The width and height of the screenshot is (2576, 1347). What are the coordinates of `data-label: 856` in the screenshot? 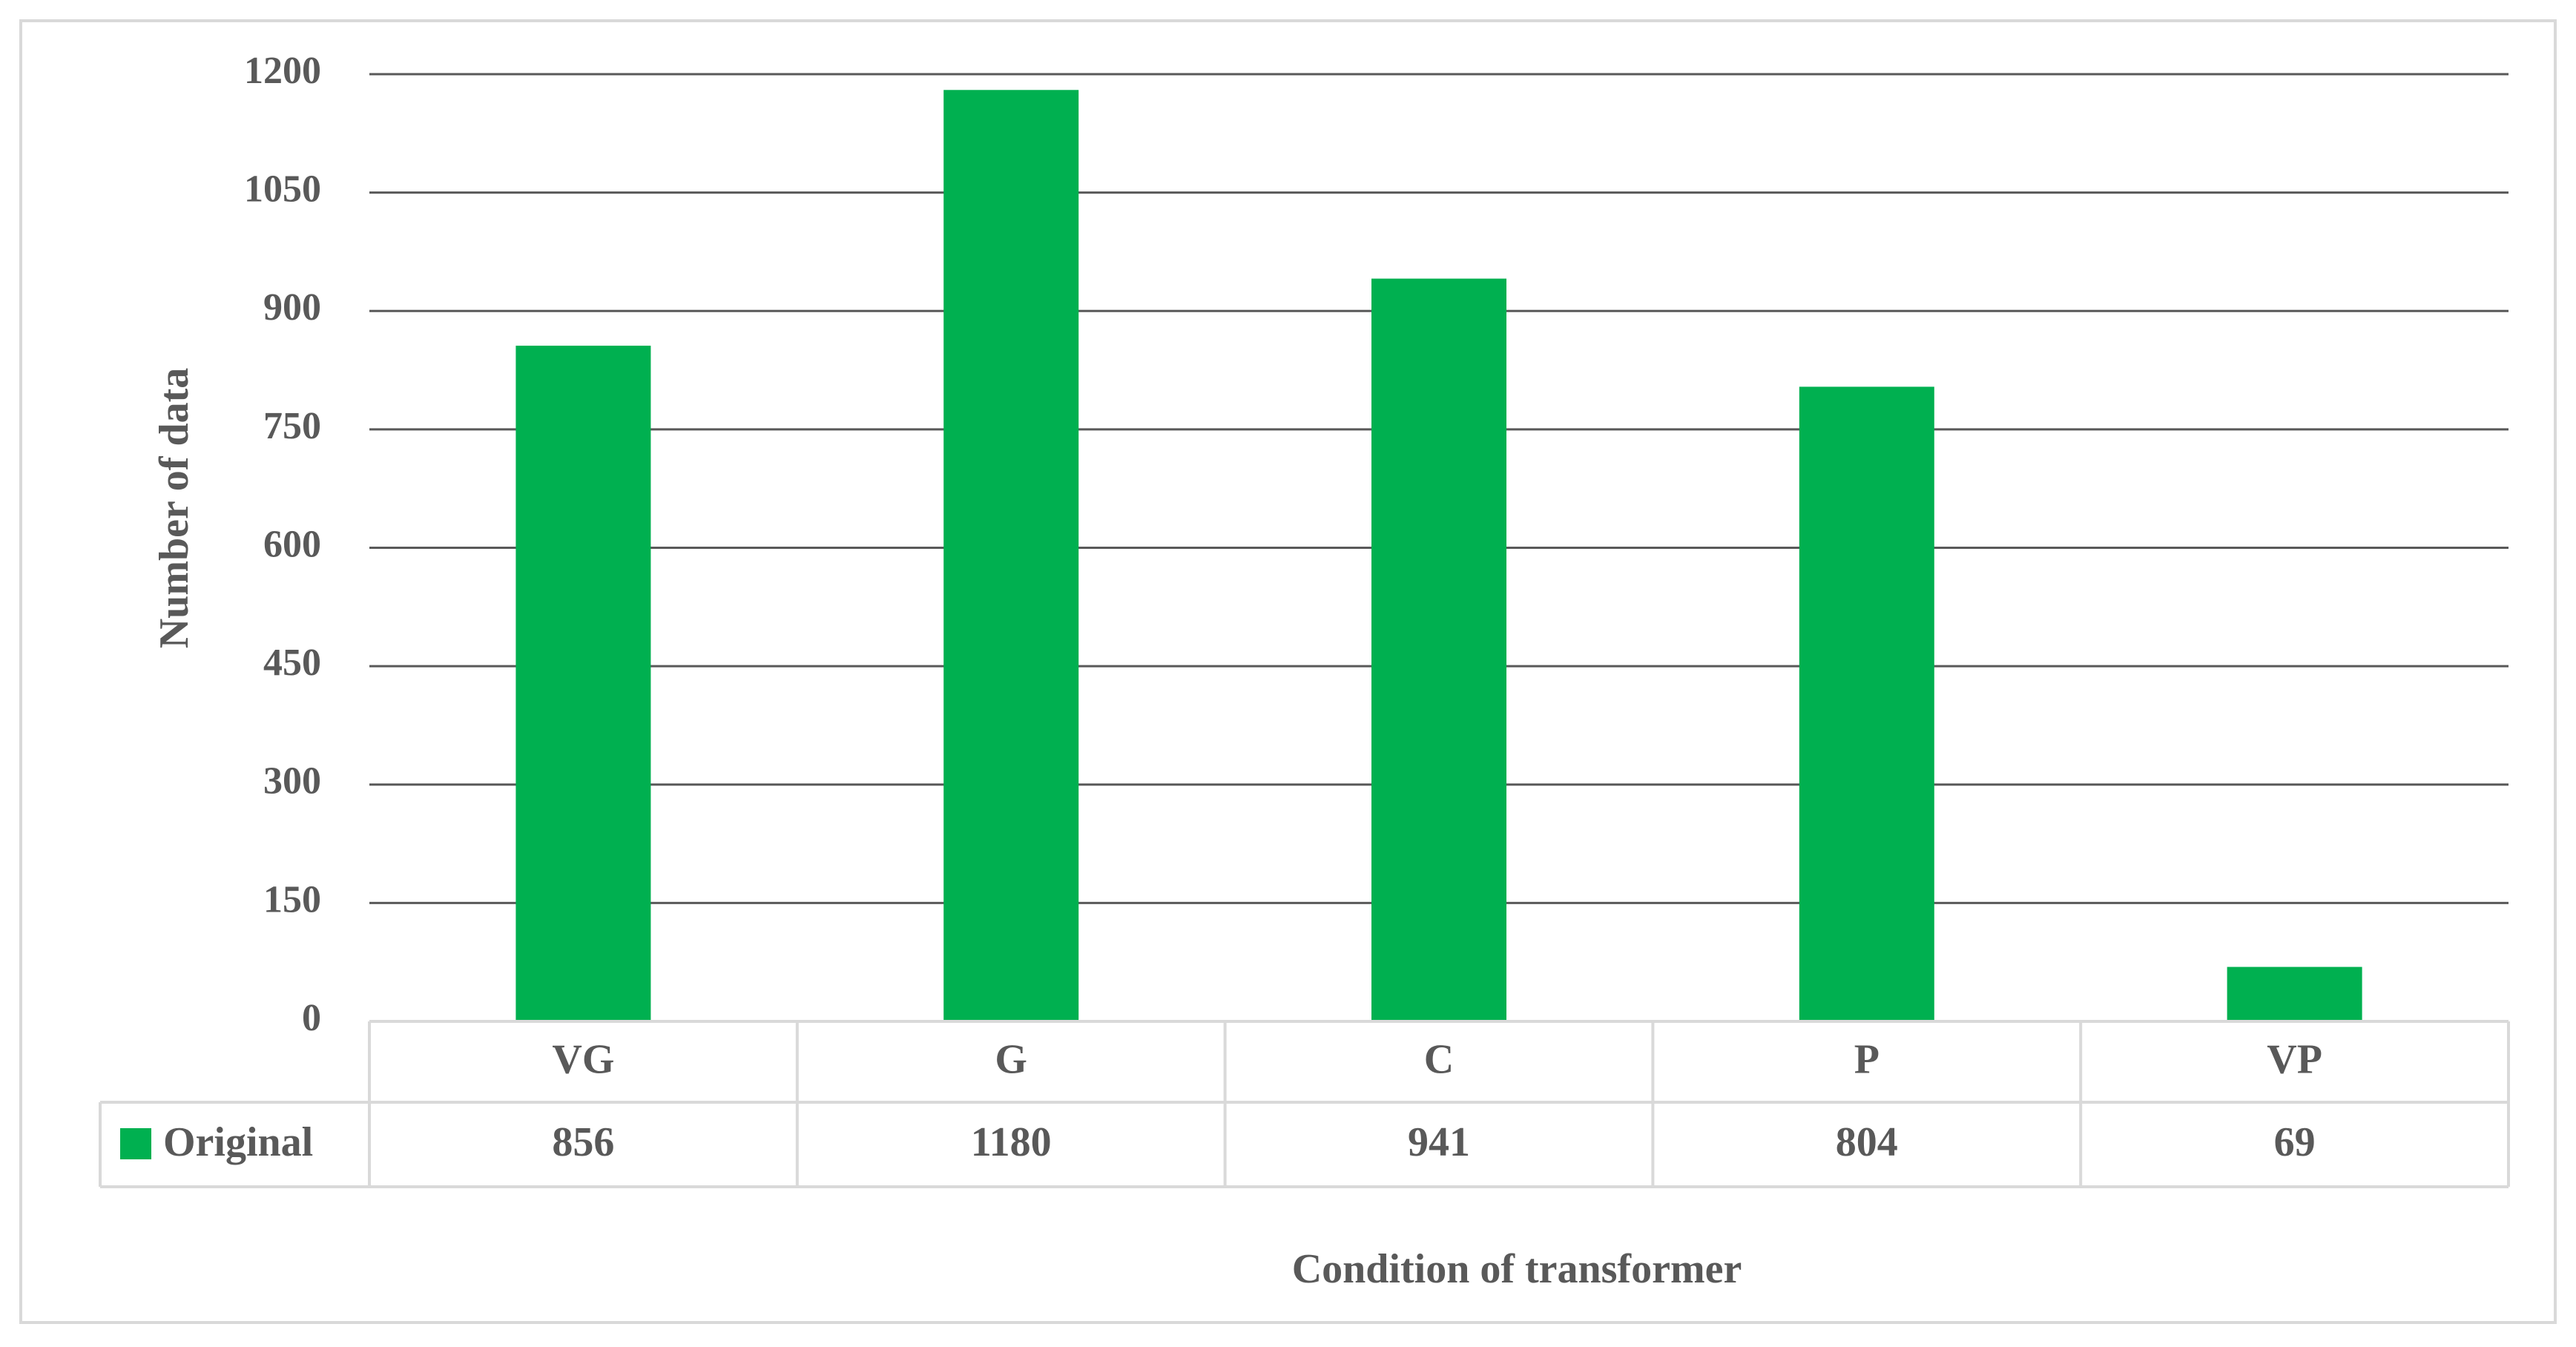 It's located at (583, 1142).